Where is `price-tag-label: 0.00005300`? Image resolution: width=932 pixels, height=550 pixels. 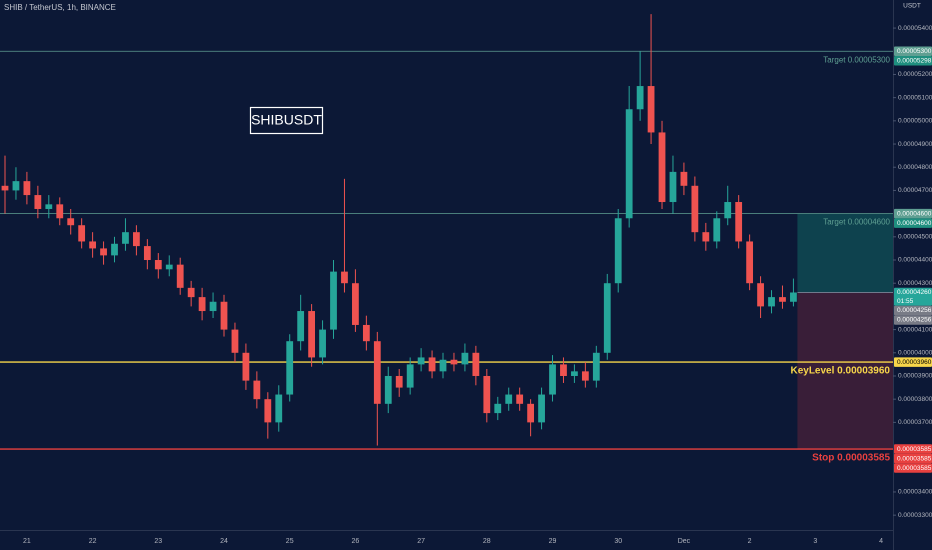
price-tag-label: 0.00005300 is located at coordinates (914, 51).